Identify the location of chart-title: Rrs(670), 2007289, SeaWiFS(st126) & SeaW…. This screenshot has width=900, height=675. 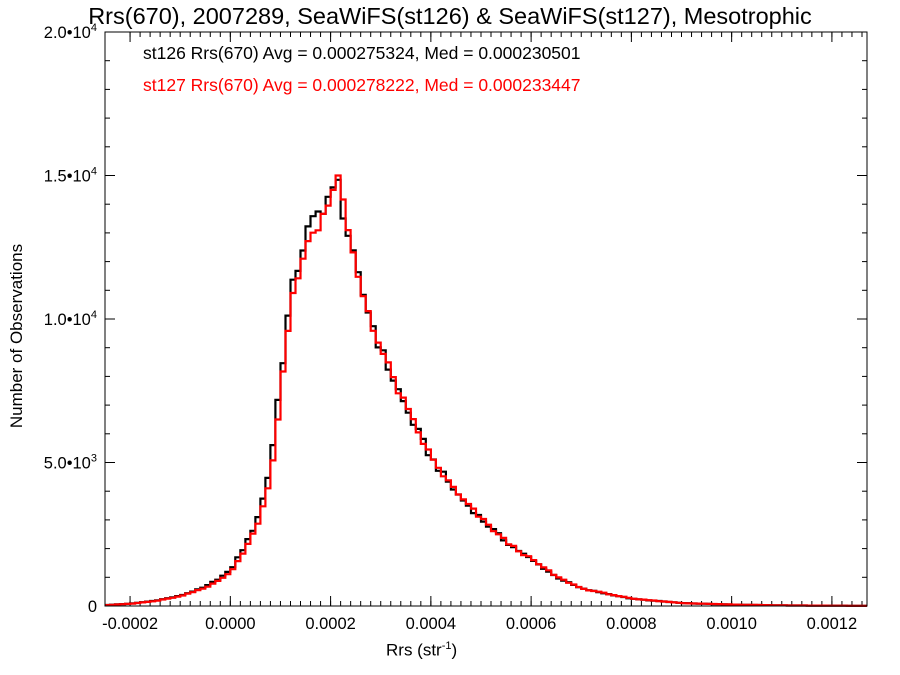
(450, 16).